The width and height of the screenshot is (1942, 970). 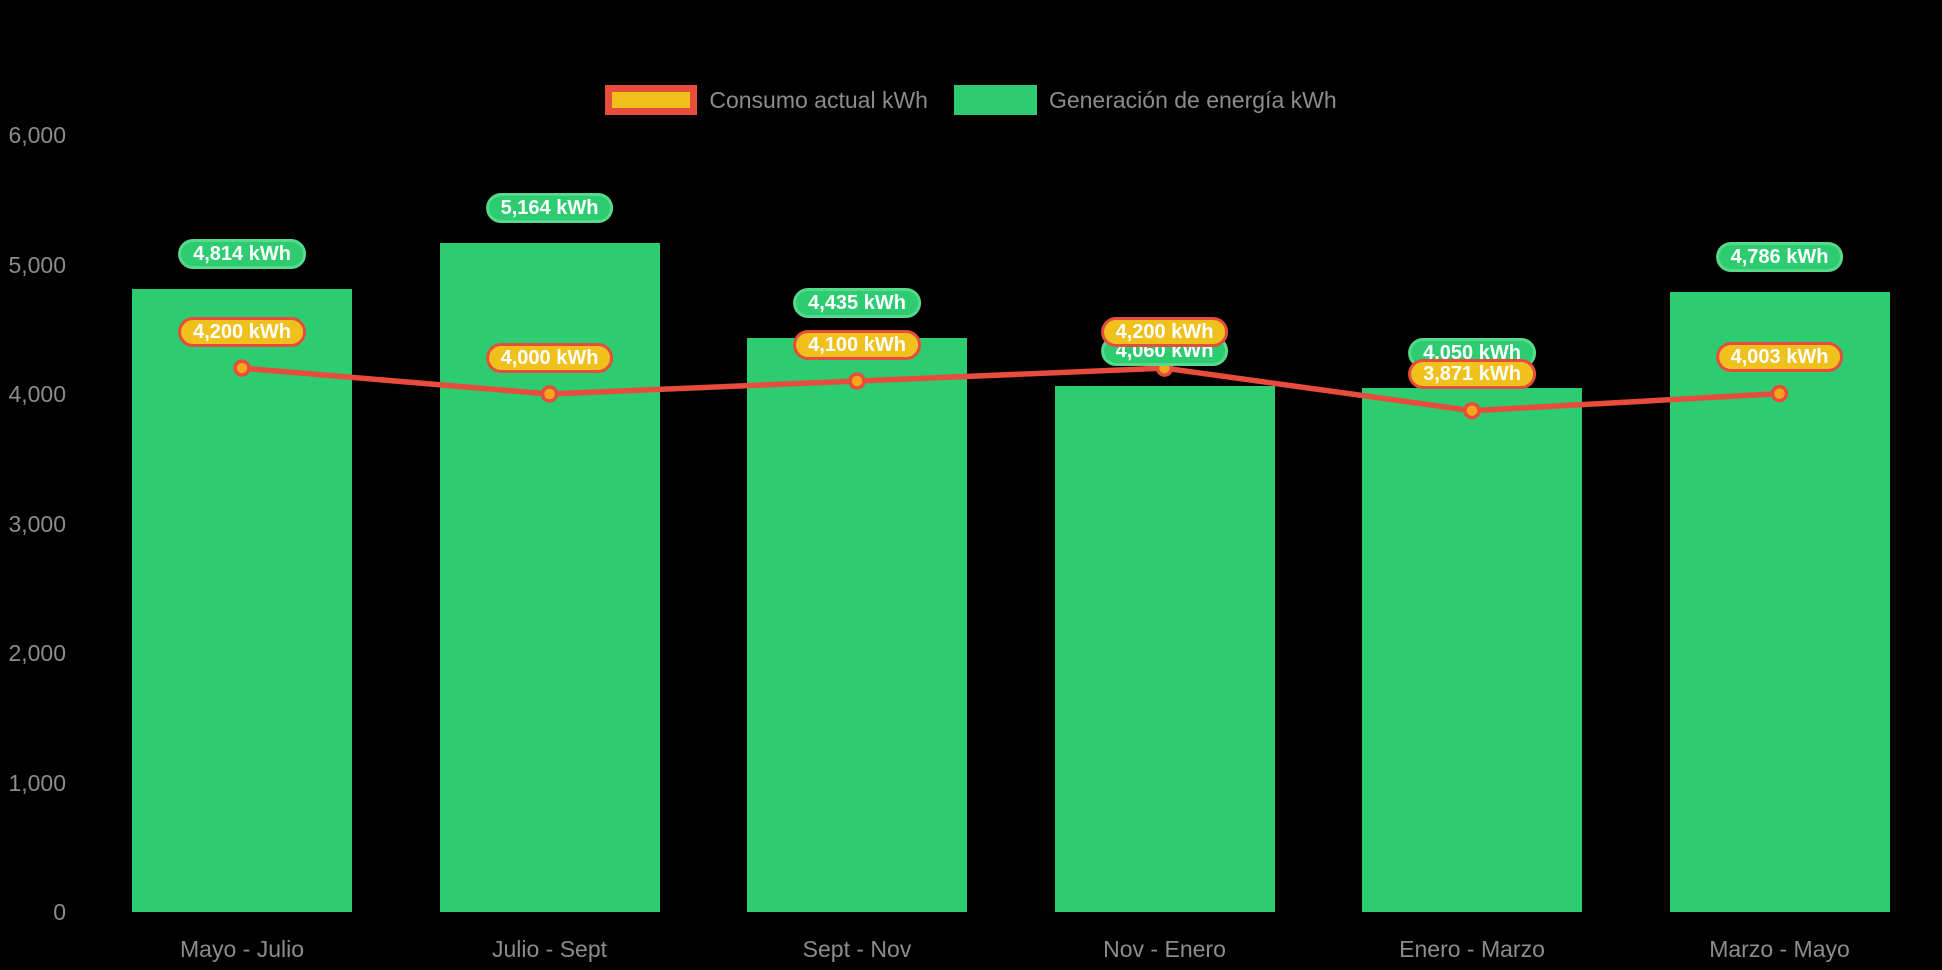 I want to click on legend-item-consumo: Consumo actual kWh, so click(x=766, y=100).